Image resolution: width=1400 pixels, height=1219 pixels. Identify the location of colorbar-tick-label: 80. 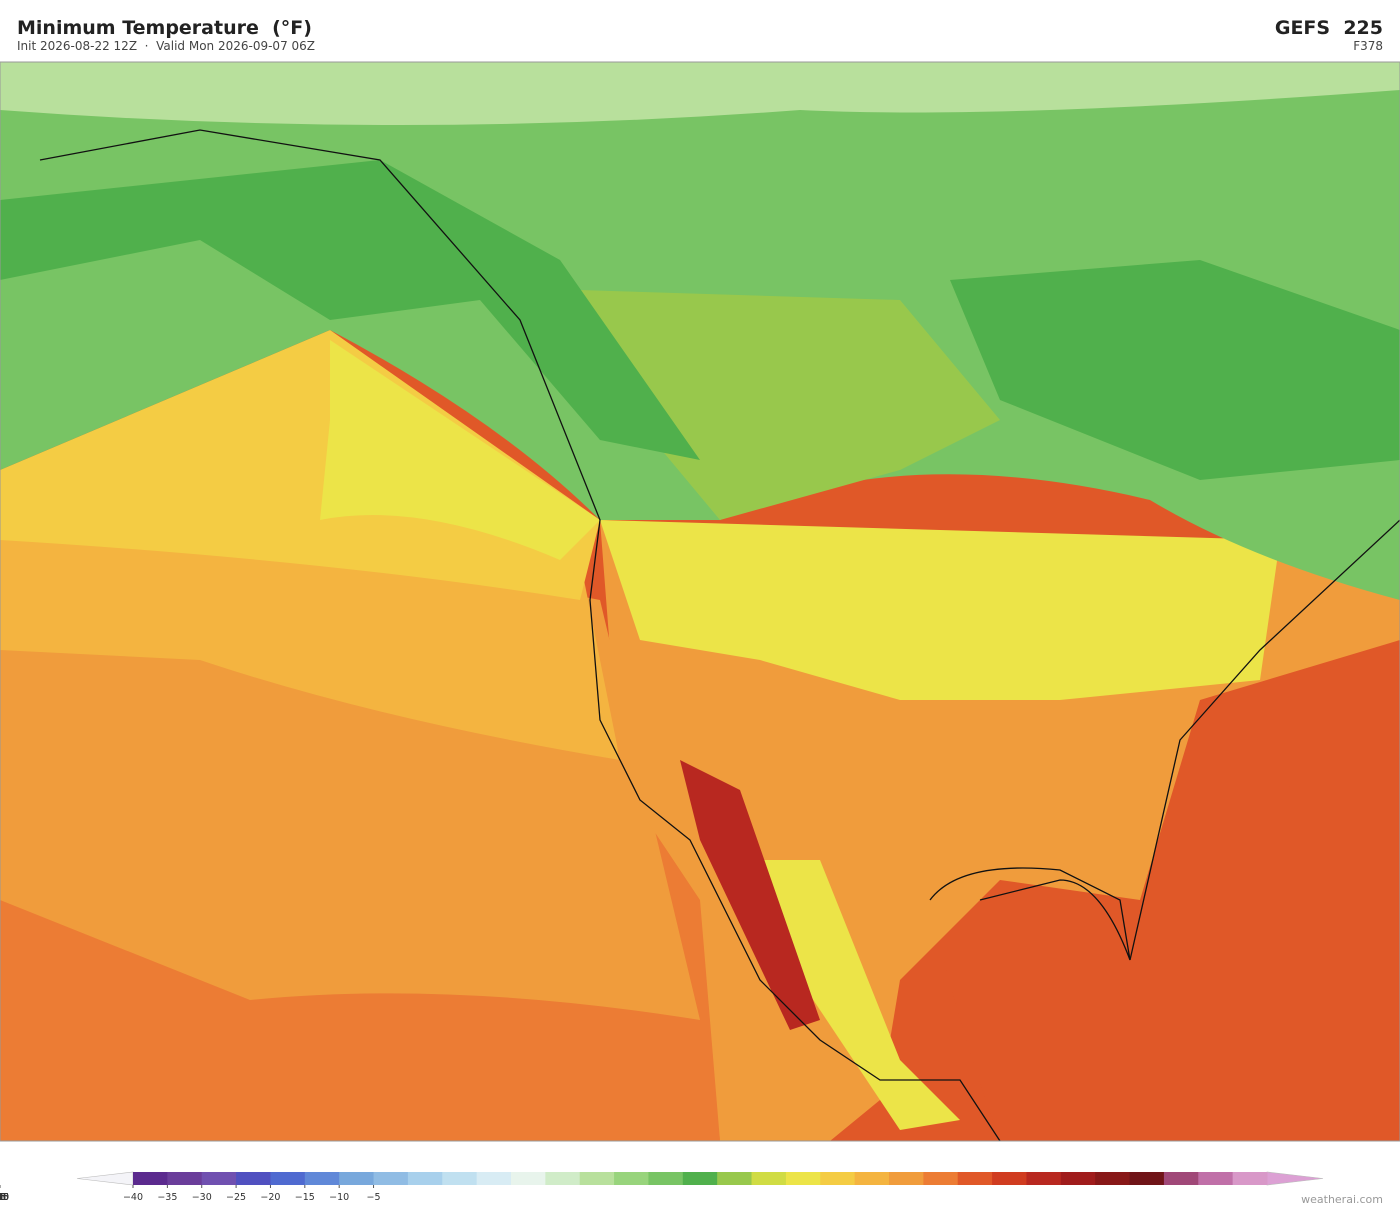
(3, 1197).